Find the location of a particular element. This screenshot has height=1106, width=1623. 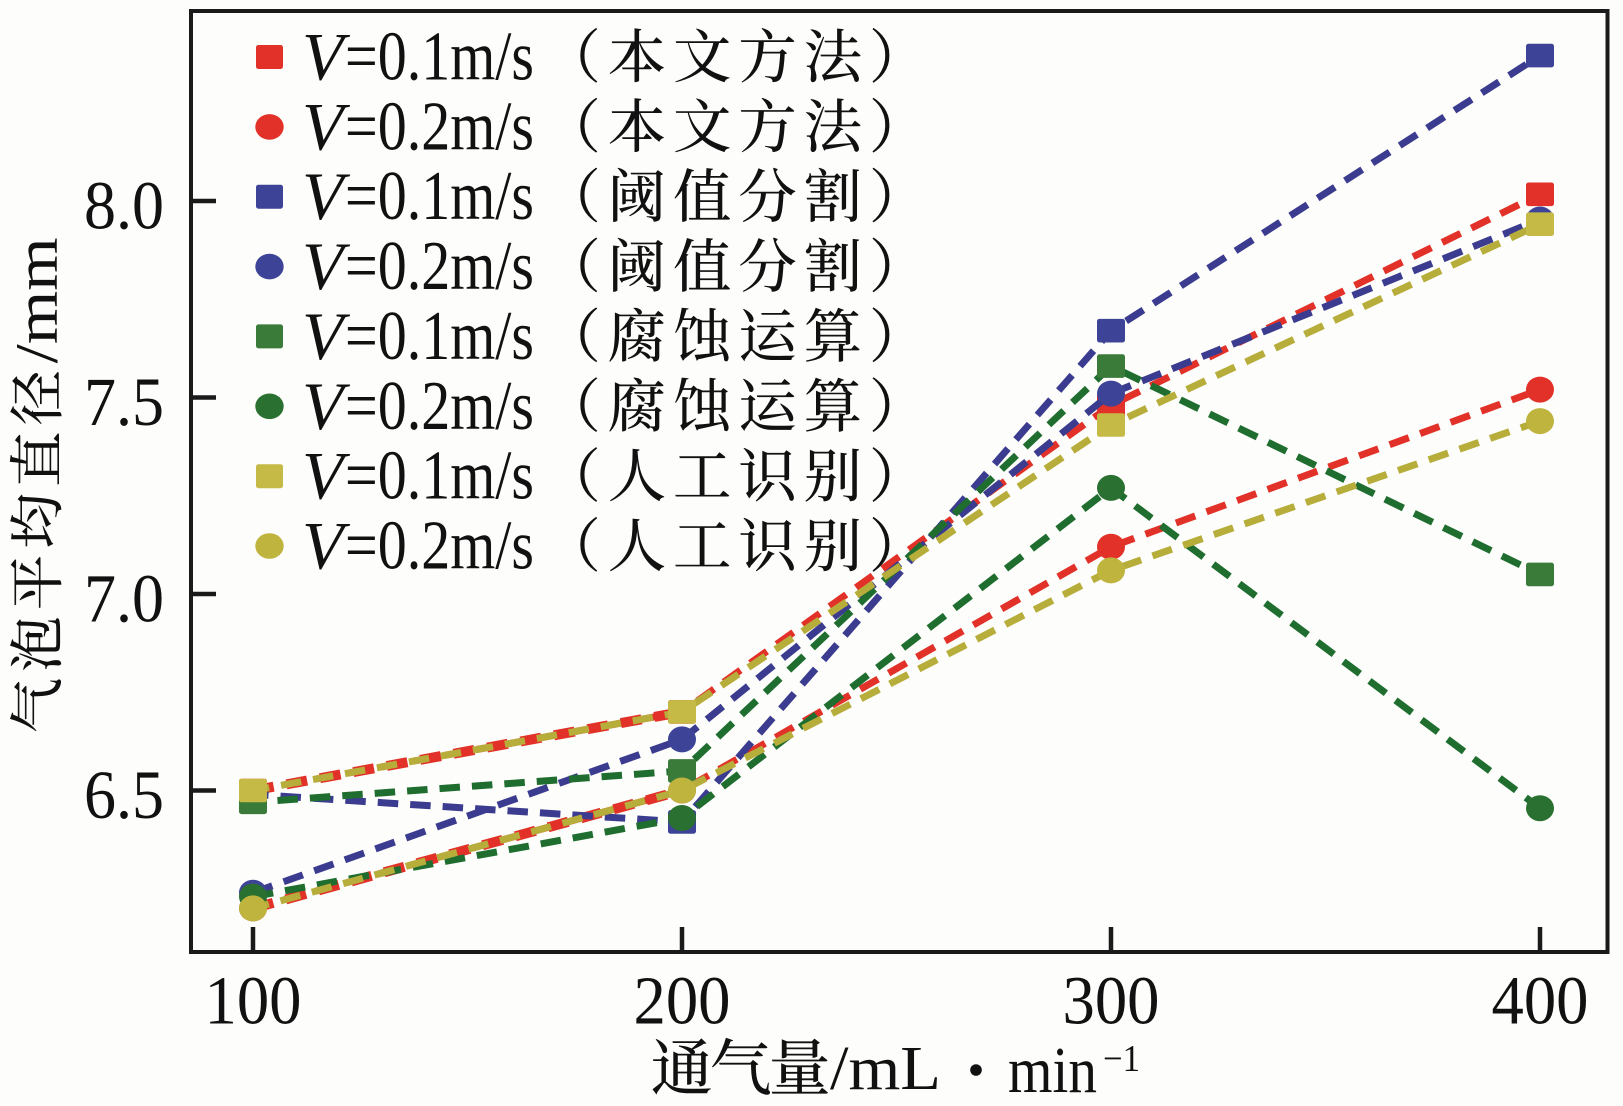

svg-text: −1 is located at coordinates (1121, 1059).